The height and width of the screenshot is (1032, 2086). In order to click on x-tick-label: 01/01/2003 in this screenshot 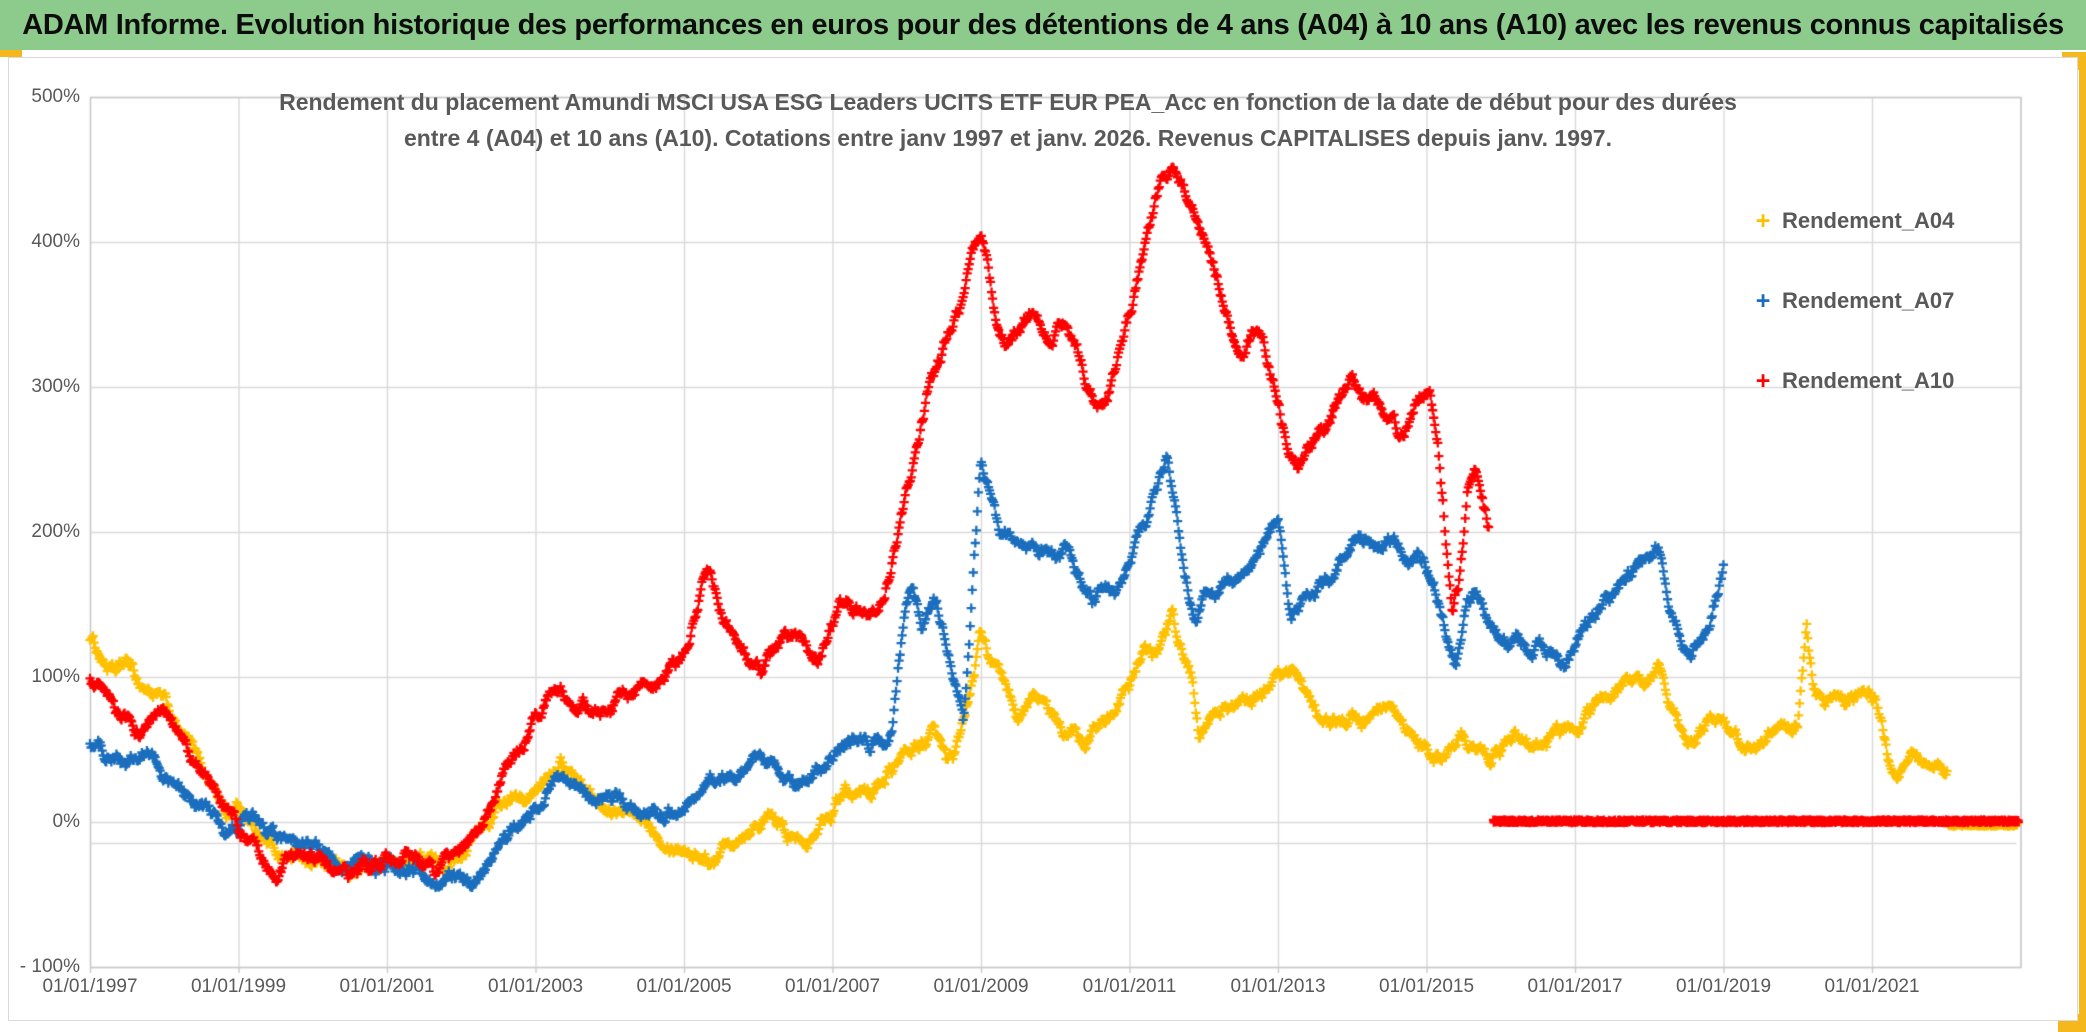, I will do `click(535, 986)`.